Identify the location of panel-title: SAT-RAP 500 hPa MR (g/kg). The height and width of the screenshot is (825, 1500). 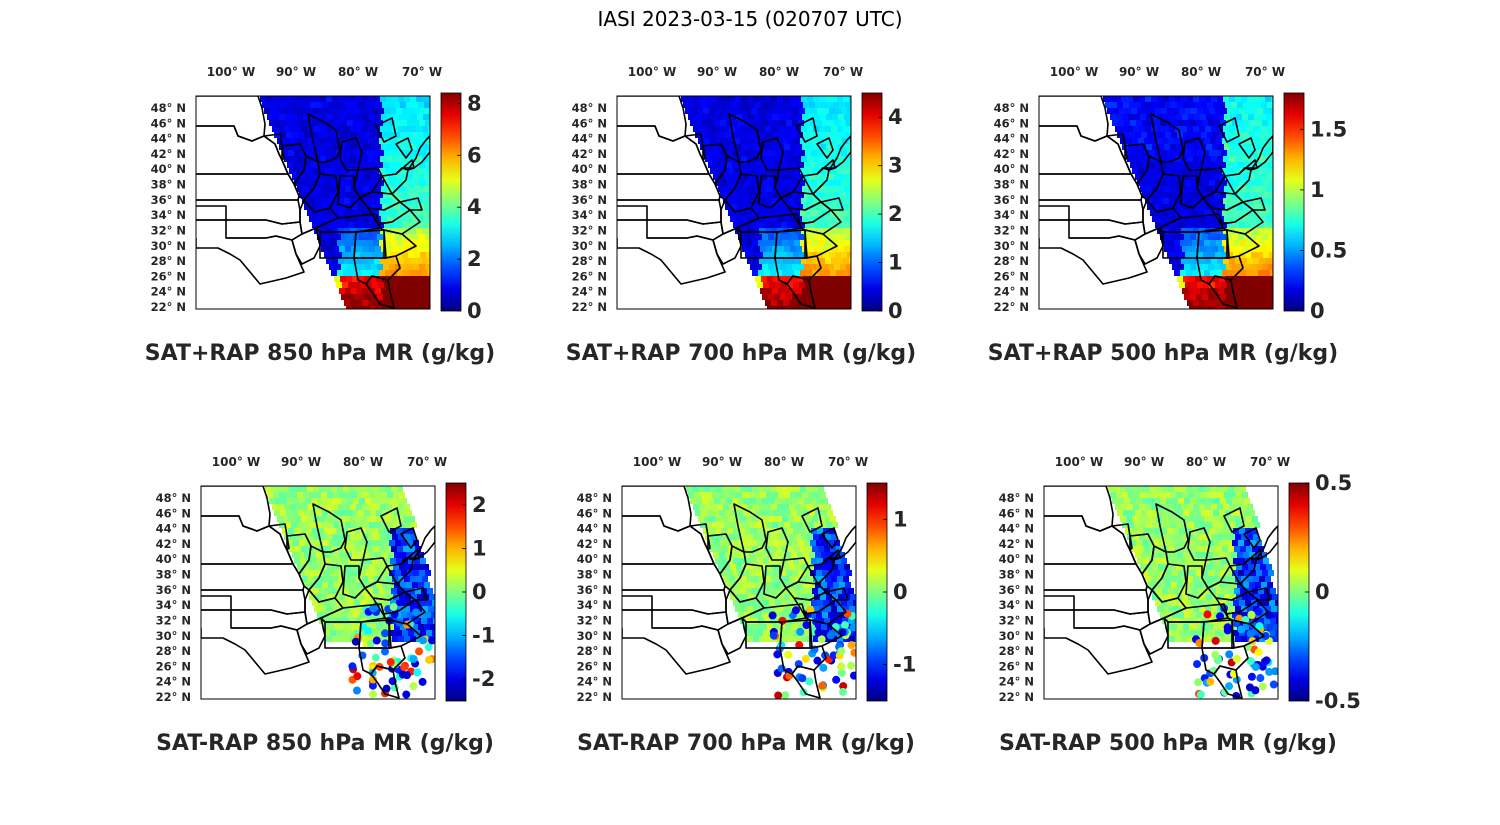
(1168, 743).